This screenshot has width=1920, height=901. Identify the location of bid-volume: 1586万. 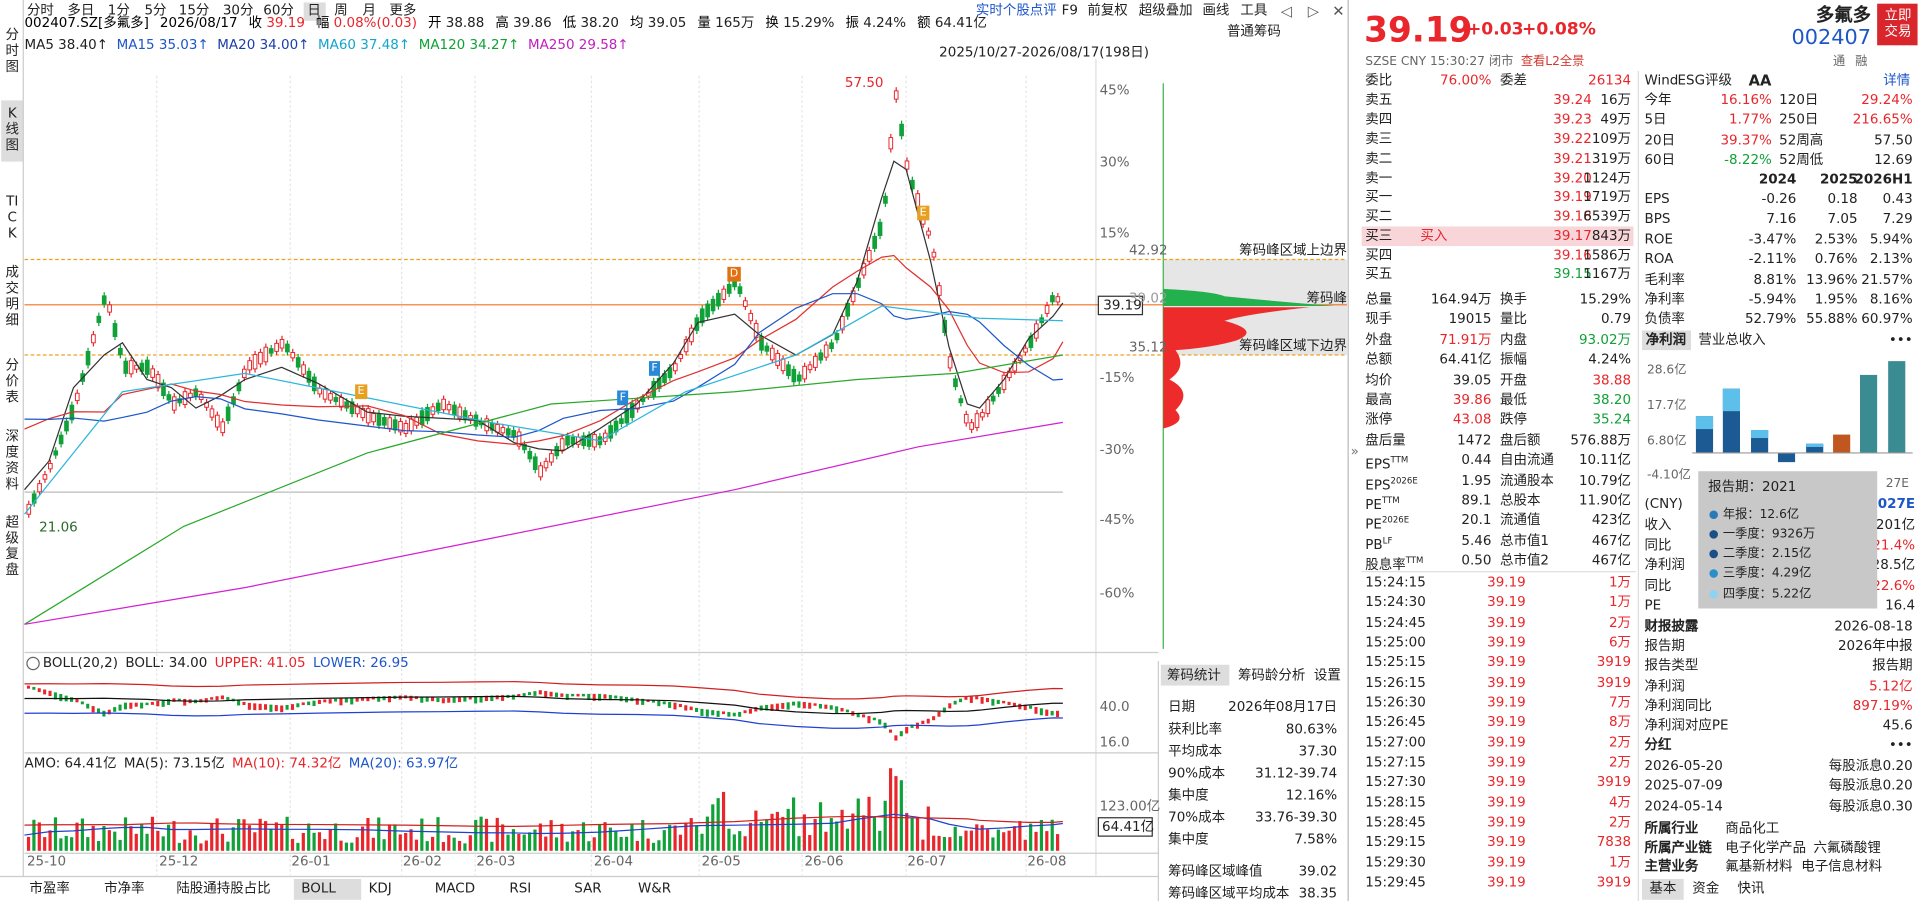
(1607, 255).